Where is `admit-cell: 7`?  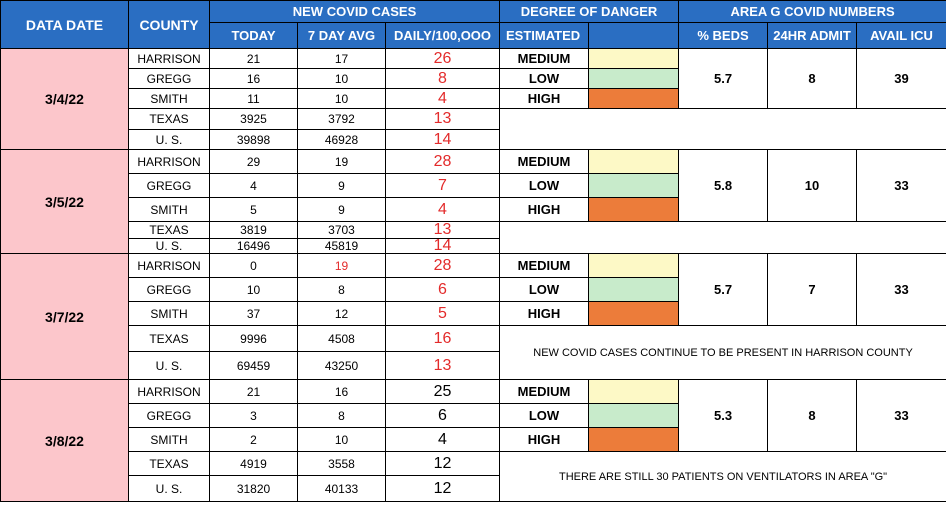 admit-cell: 7 is located at coordinates (812, 289).